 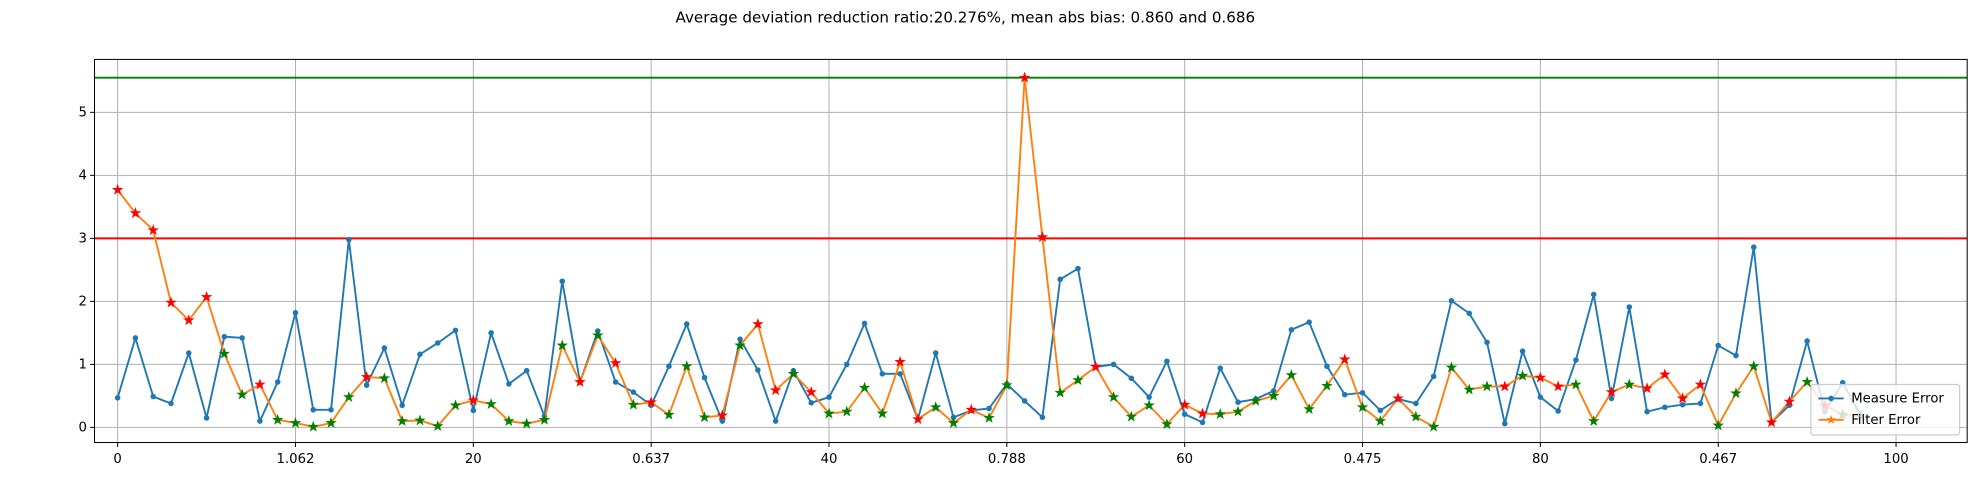 I want to click on y-tick-label: 5, so click(x=83, y=112).